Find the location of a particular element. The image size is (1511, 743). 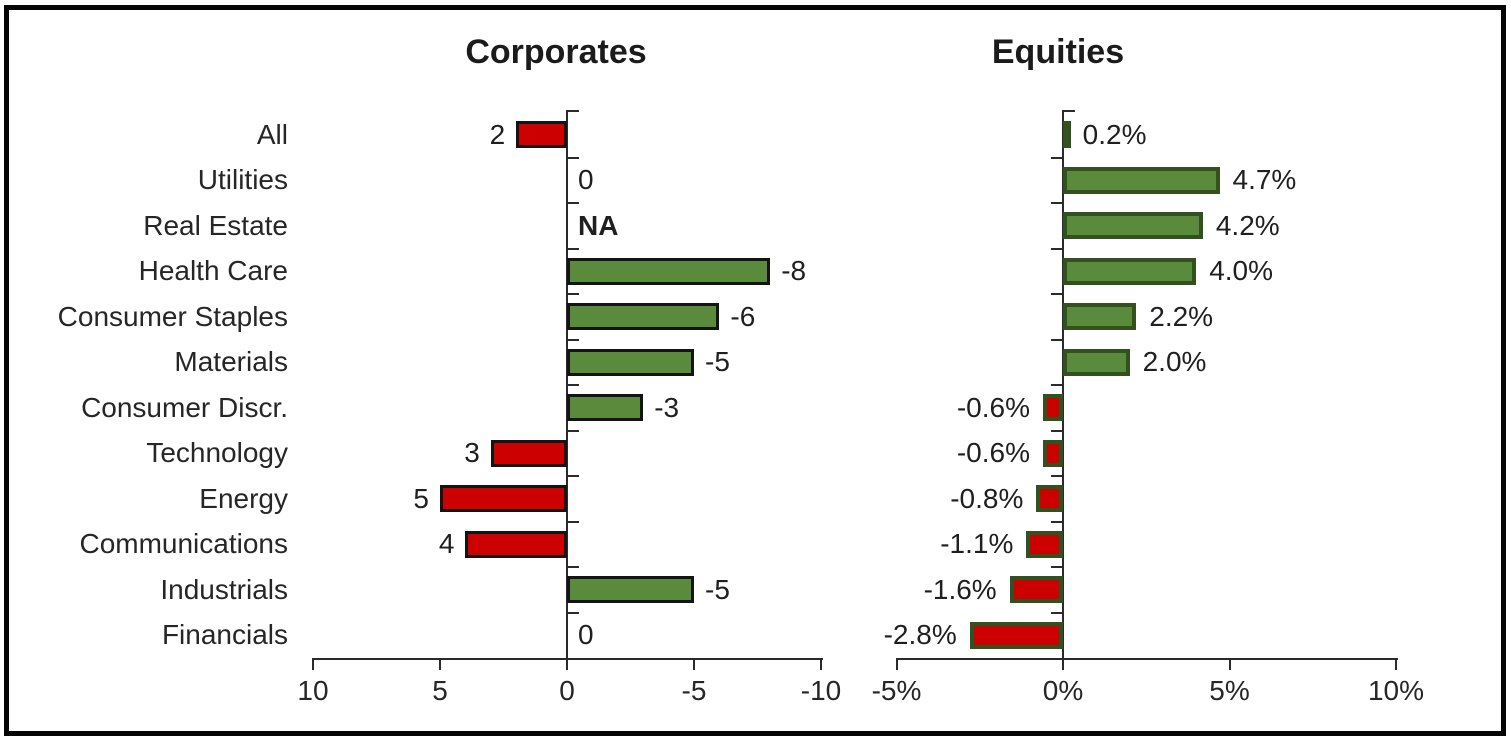

category-label: Consumer Staples is located at coordinates (172, 316).